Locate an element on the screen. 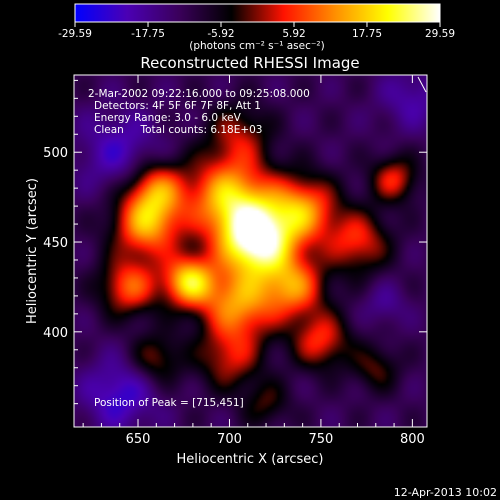  annotation-clean-total-counts: Clean Total counts: 6.18E+03 is located at coordinates (178, 130).